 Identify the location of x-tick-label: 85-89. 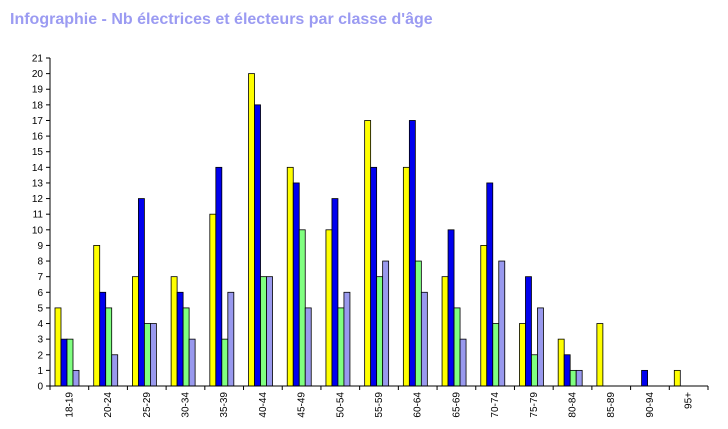
(611, 405).